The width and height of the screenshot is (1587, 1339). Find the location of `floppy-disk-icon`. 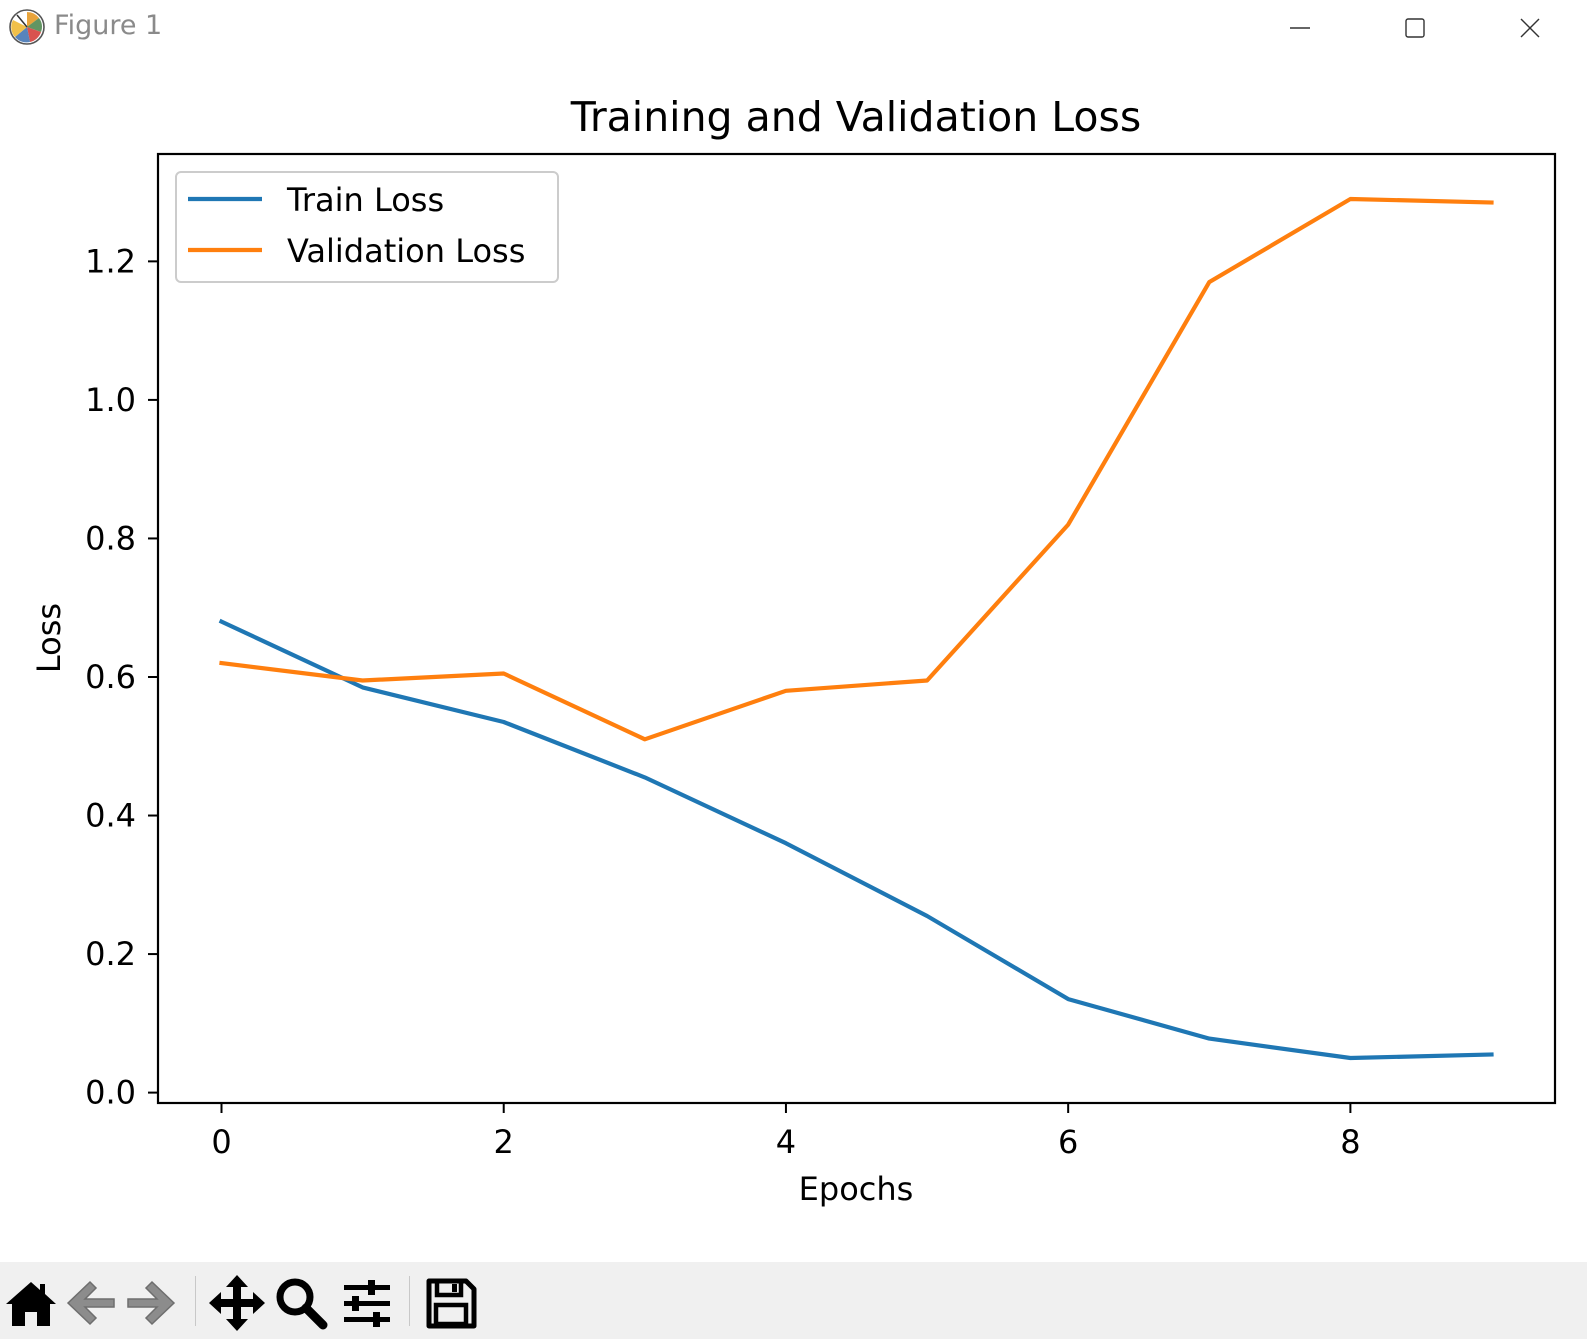

floppy-disk-icon is located at coordinates (451, 1303).